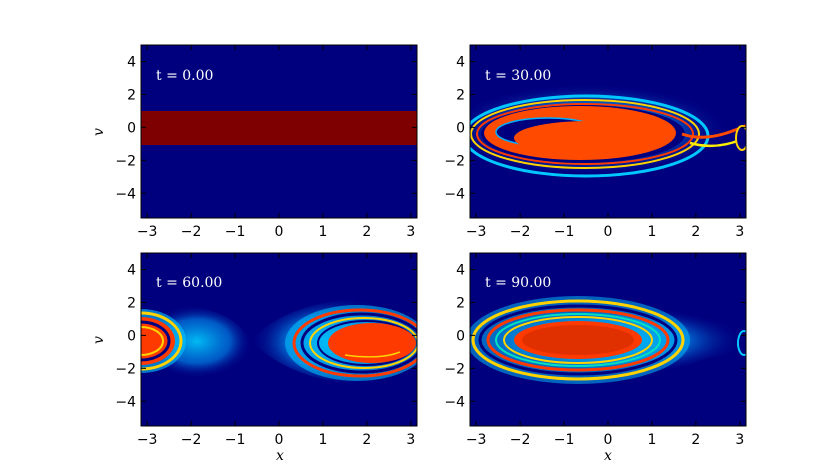 The height and width of the screenshot is (473, 830). I want to click on panel-t30-x-ticks: −3 −2 −1 0 1 2 3, so click(605, 142).